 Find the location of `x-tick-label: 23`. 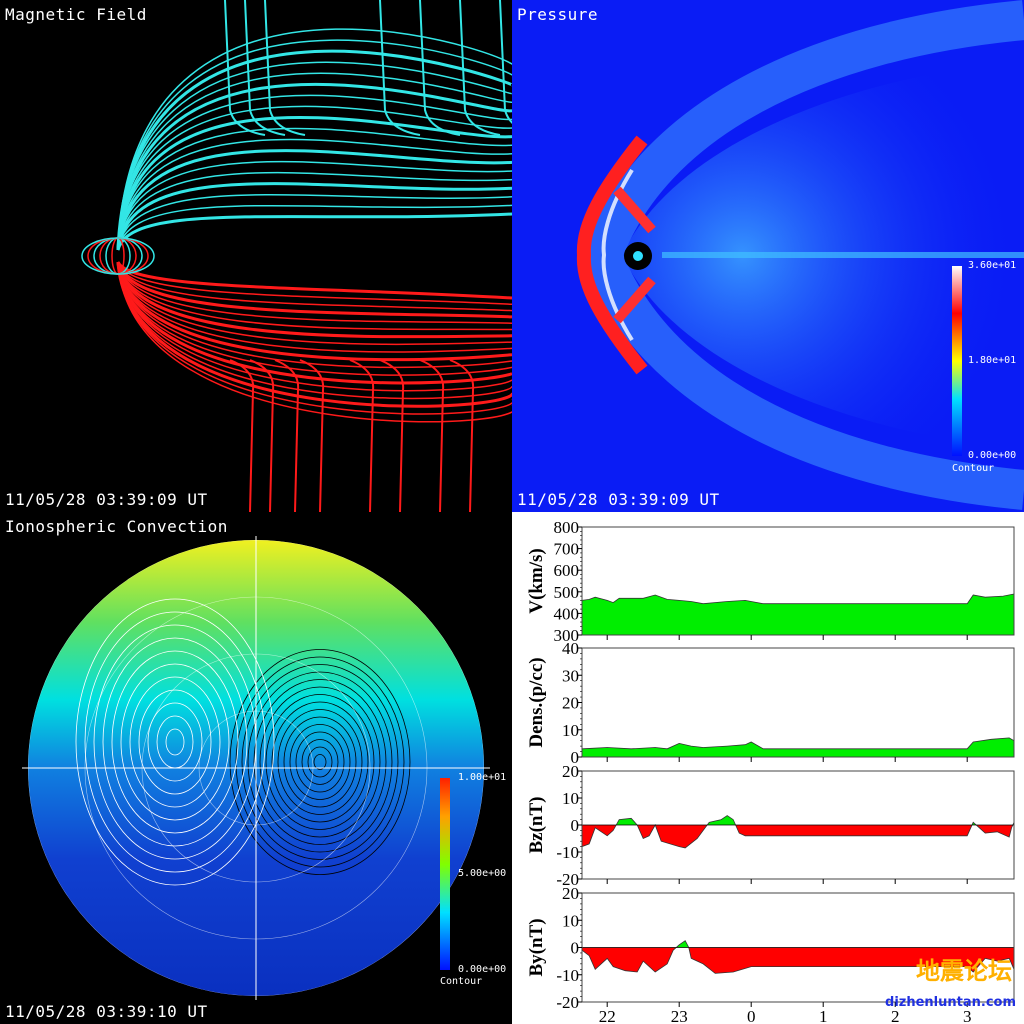

x-tick-label: 23 is located at coordinates (679, 1015).